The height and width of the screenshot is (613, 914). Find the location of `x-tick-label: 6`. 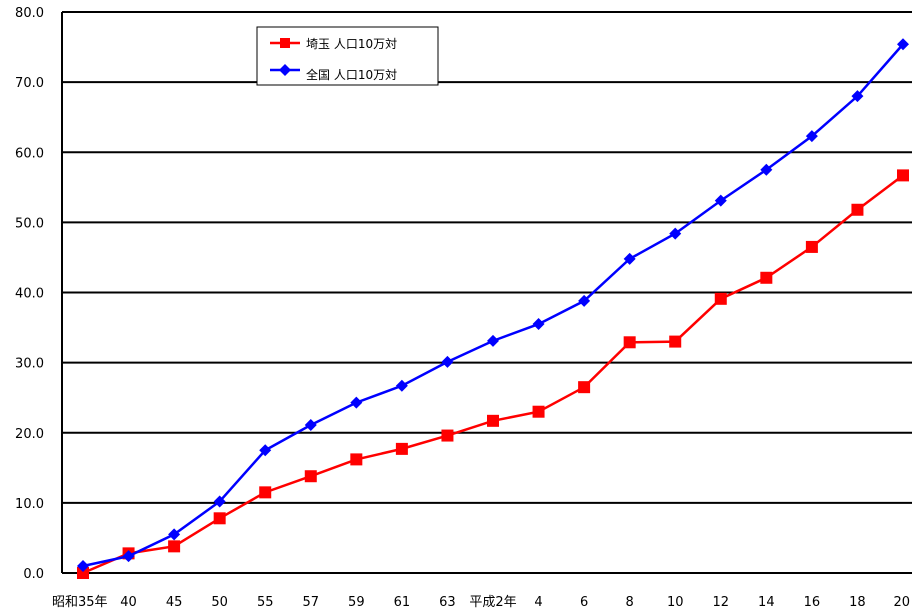

x-tick-label: 6 is located at coordinates (584, 602).